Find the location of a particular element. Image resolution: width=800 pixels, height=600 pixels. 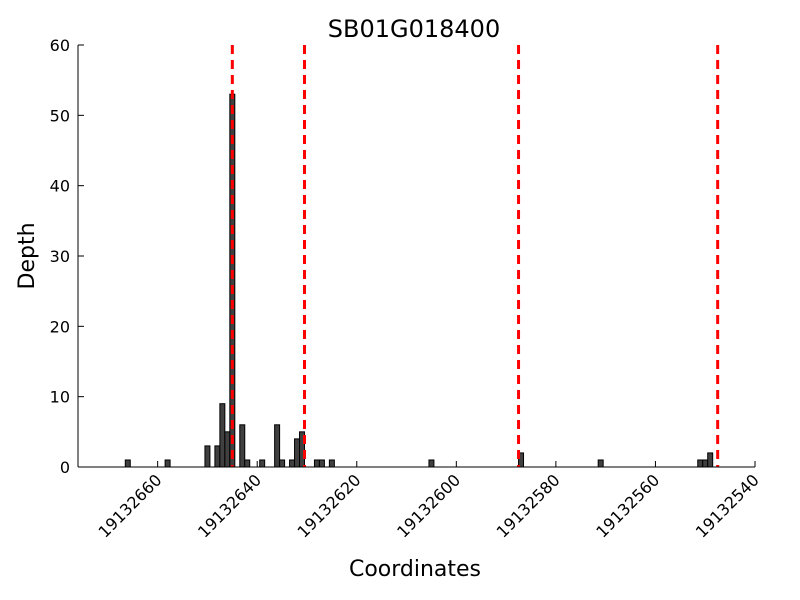

y-tick-label-0: 0 is located at coordinates (65, 467).